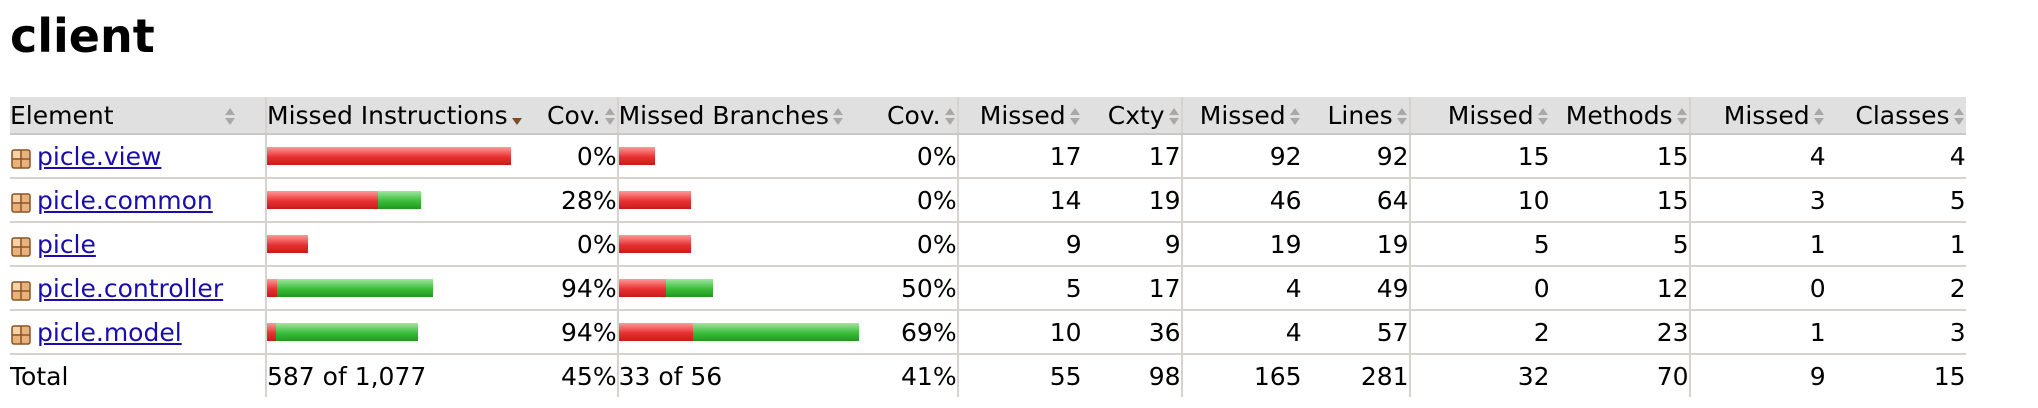 Image resolution: width=2038 pixels, height=408 pixels. Describe the element at coordinates (988, 332) in the screenshot. I see `table-row: picle.model 94% 69% 10 36 4 57 2 23 1 3` at that location.